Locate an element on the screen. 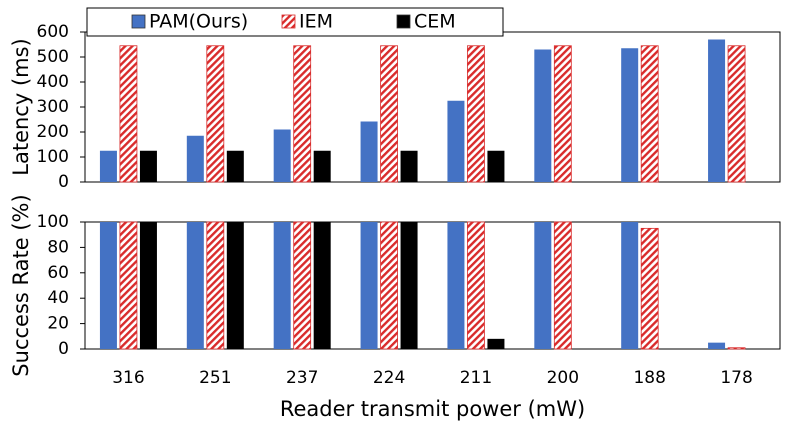 Image resolution: width=789 pixels, height=427 pixels. y-tick-label: 60 is located at coordinates (58, 273).